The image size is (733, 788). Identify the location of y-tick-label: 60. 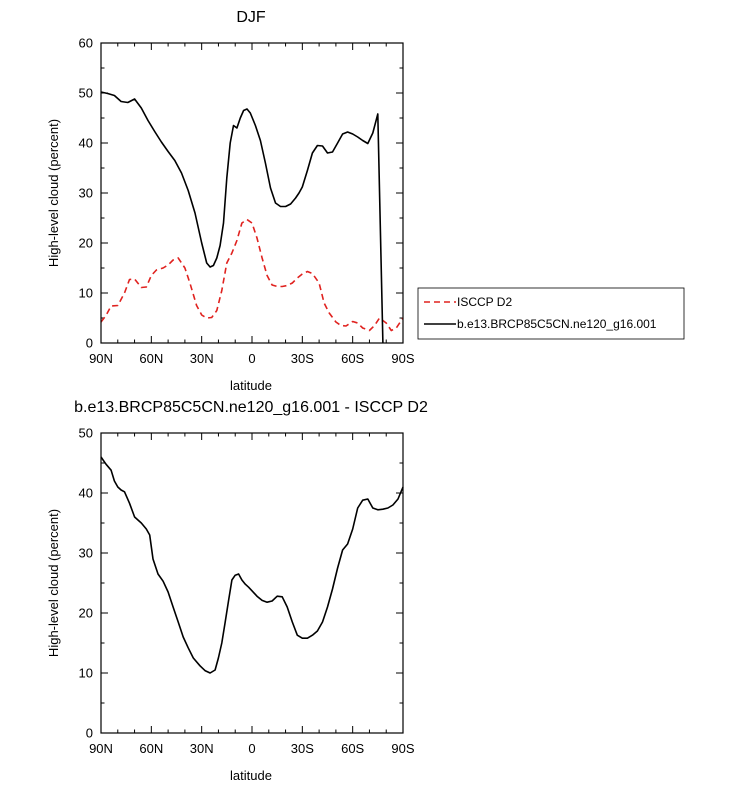
(86, 43).